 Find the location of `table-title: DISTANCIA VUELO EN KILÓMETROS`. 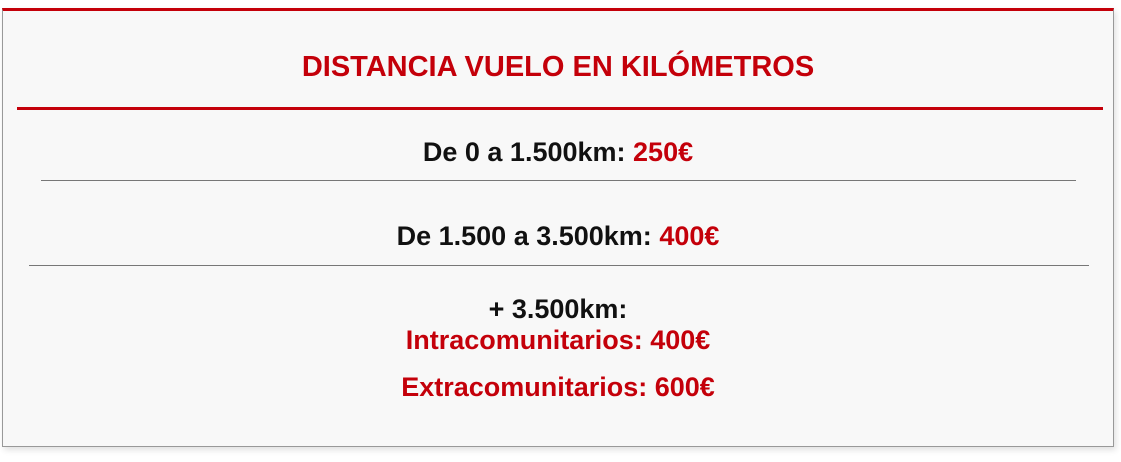

table-title: DISTANCIA VUELO EN KILÓMETROS is located at coordinates (558, 67).